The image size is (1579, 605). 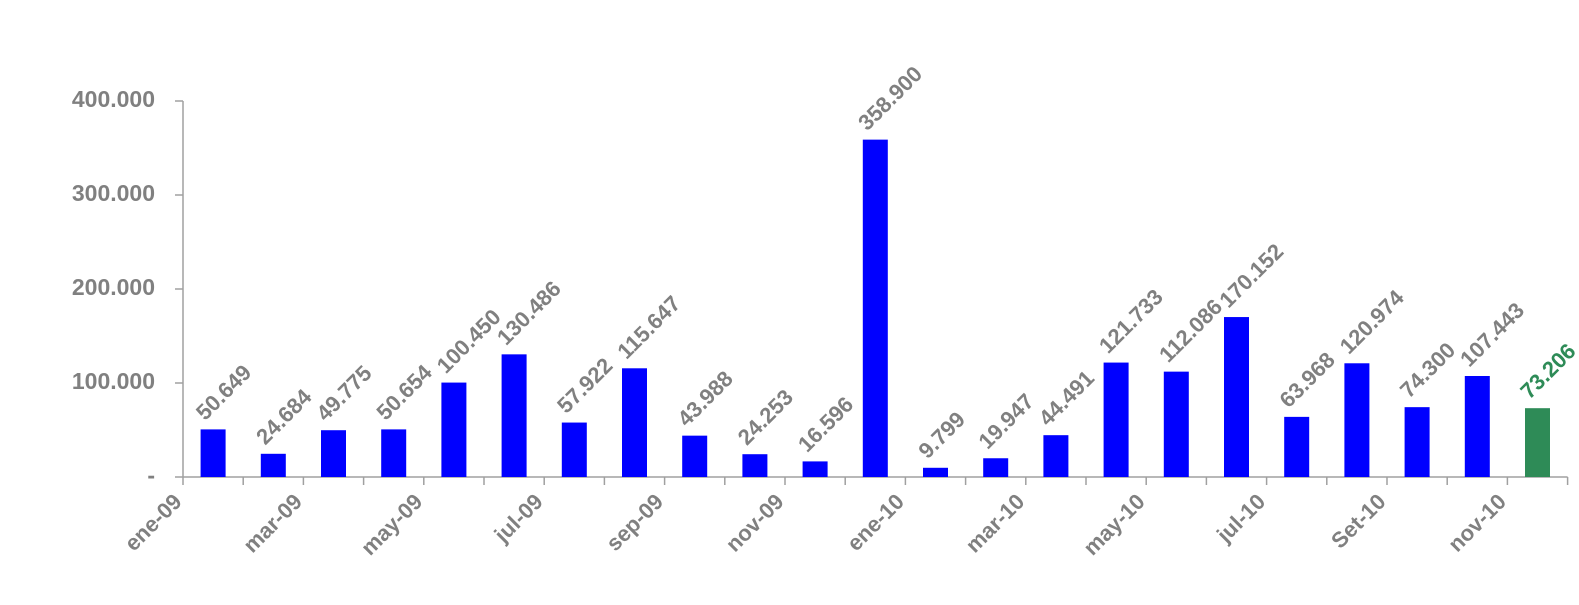 I want to click on value-label: 358.900, so click(x=890, y=98).